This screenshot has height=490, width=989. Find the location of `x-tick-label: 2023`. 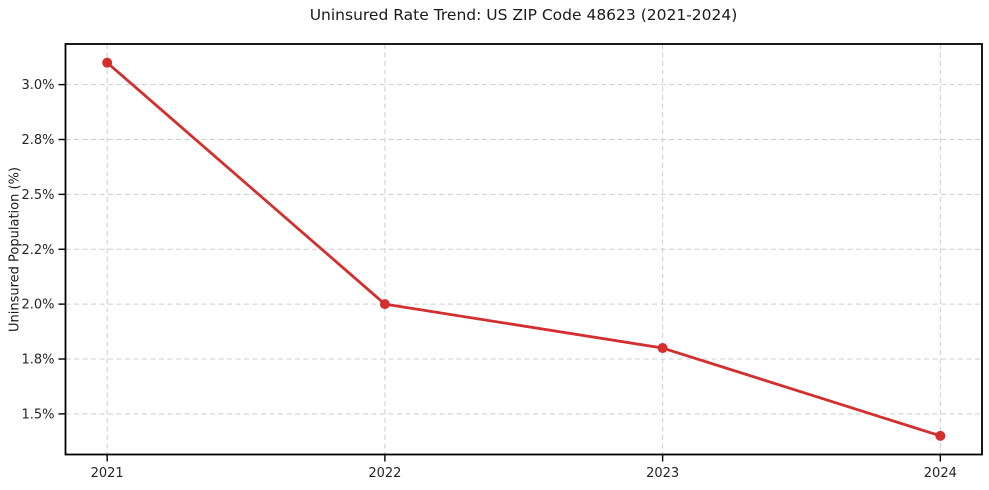

x-tick-label: 2023 is located at coordinates (662, 473).